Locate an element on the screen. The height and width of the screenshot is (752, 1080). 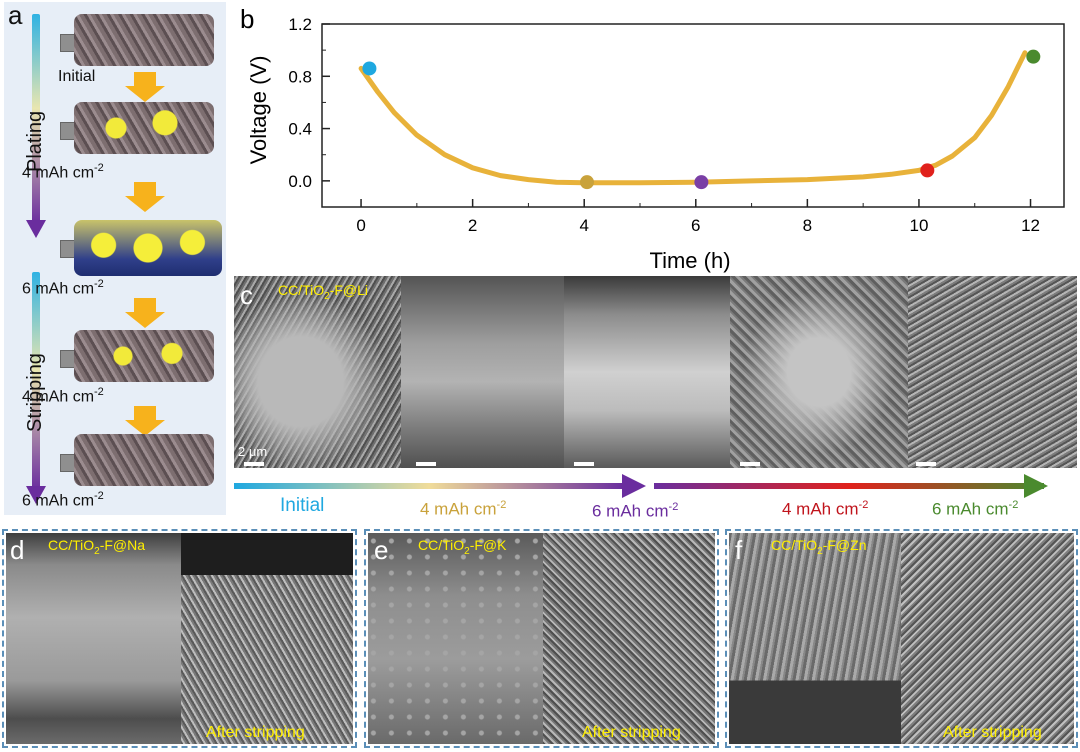
after-stripping-label-d: After stripping is located at coordinates (255, 732).